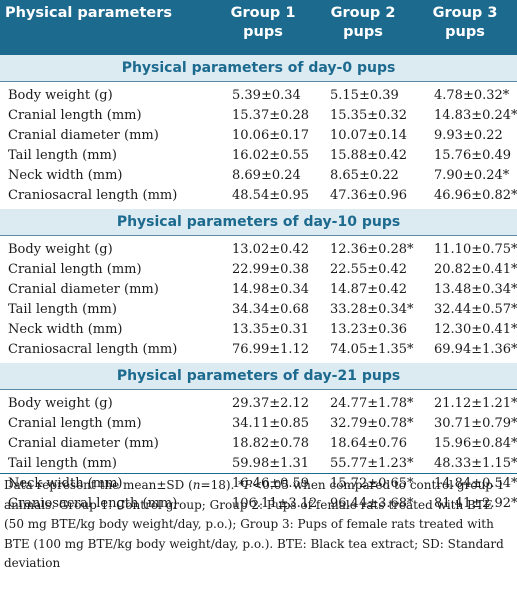 This screenshot has height=593, width=517. I want to click on group-3-cell: 20.82±0.41*, so click(475, 269).